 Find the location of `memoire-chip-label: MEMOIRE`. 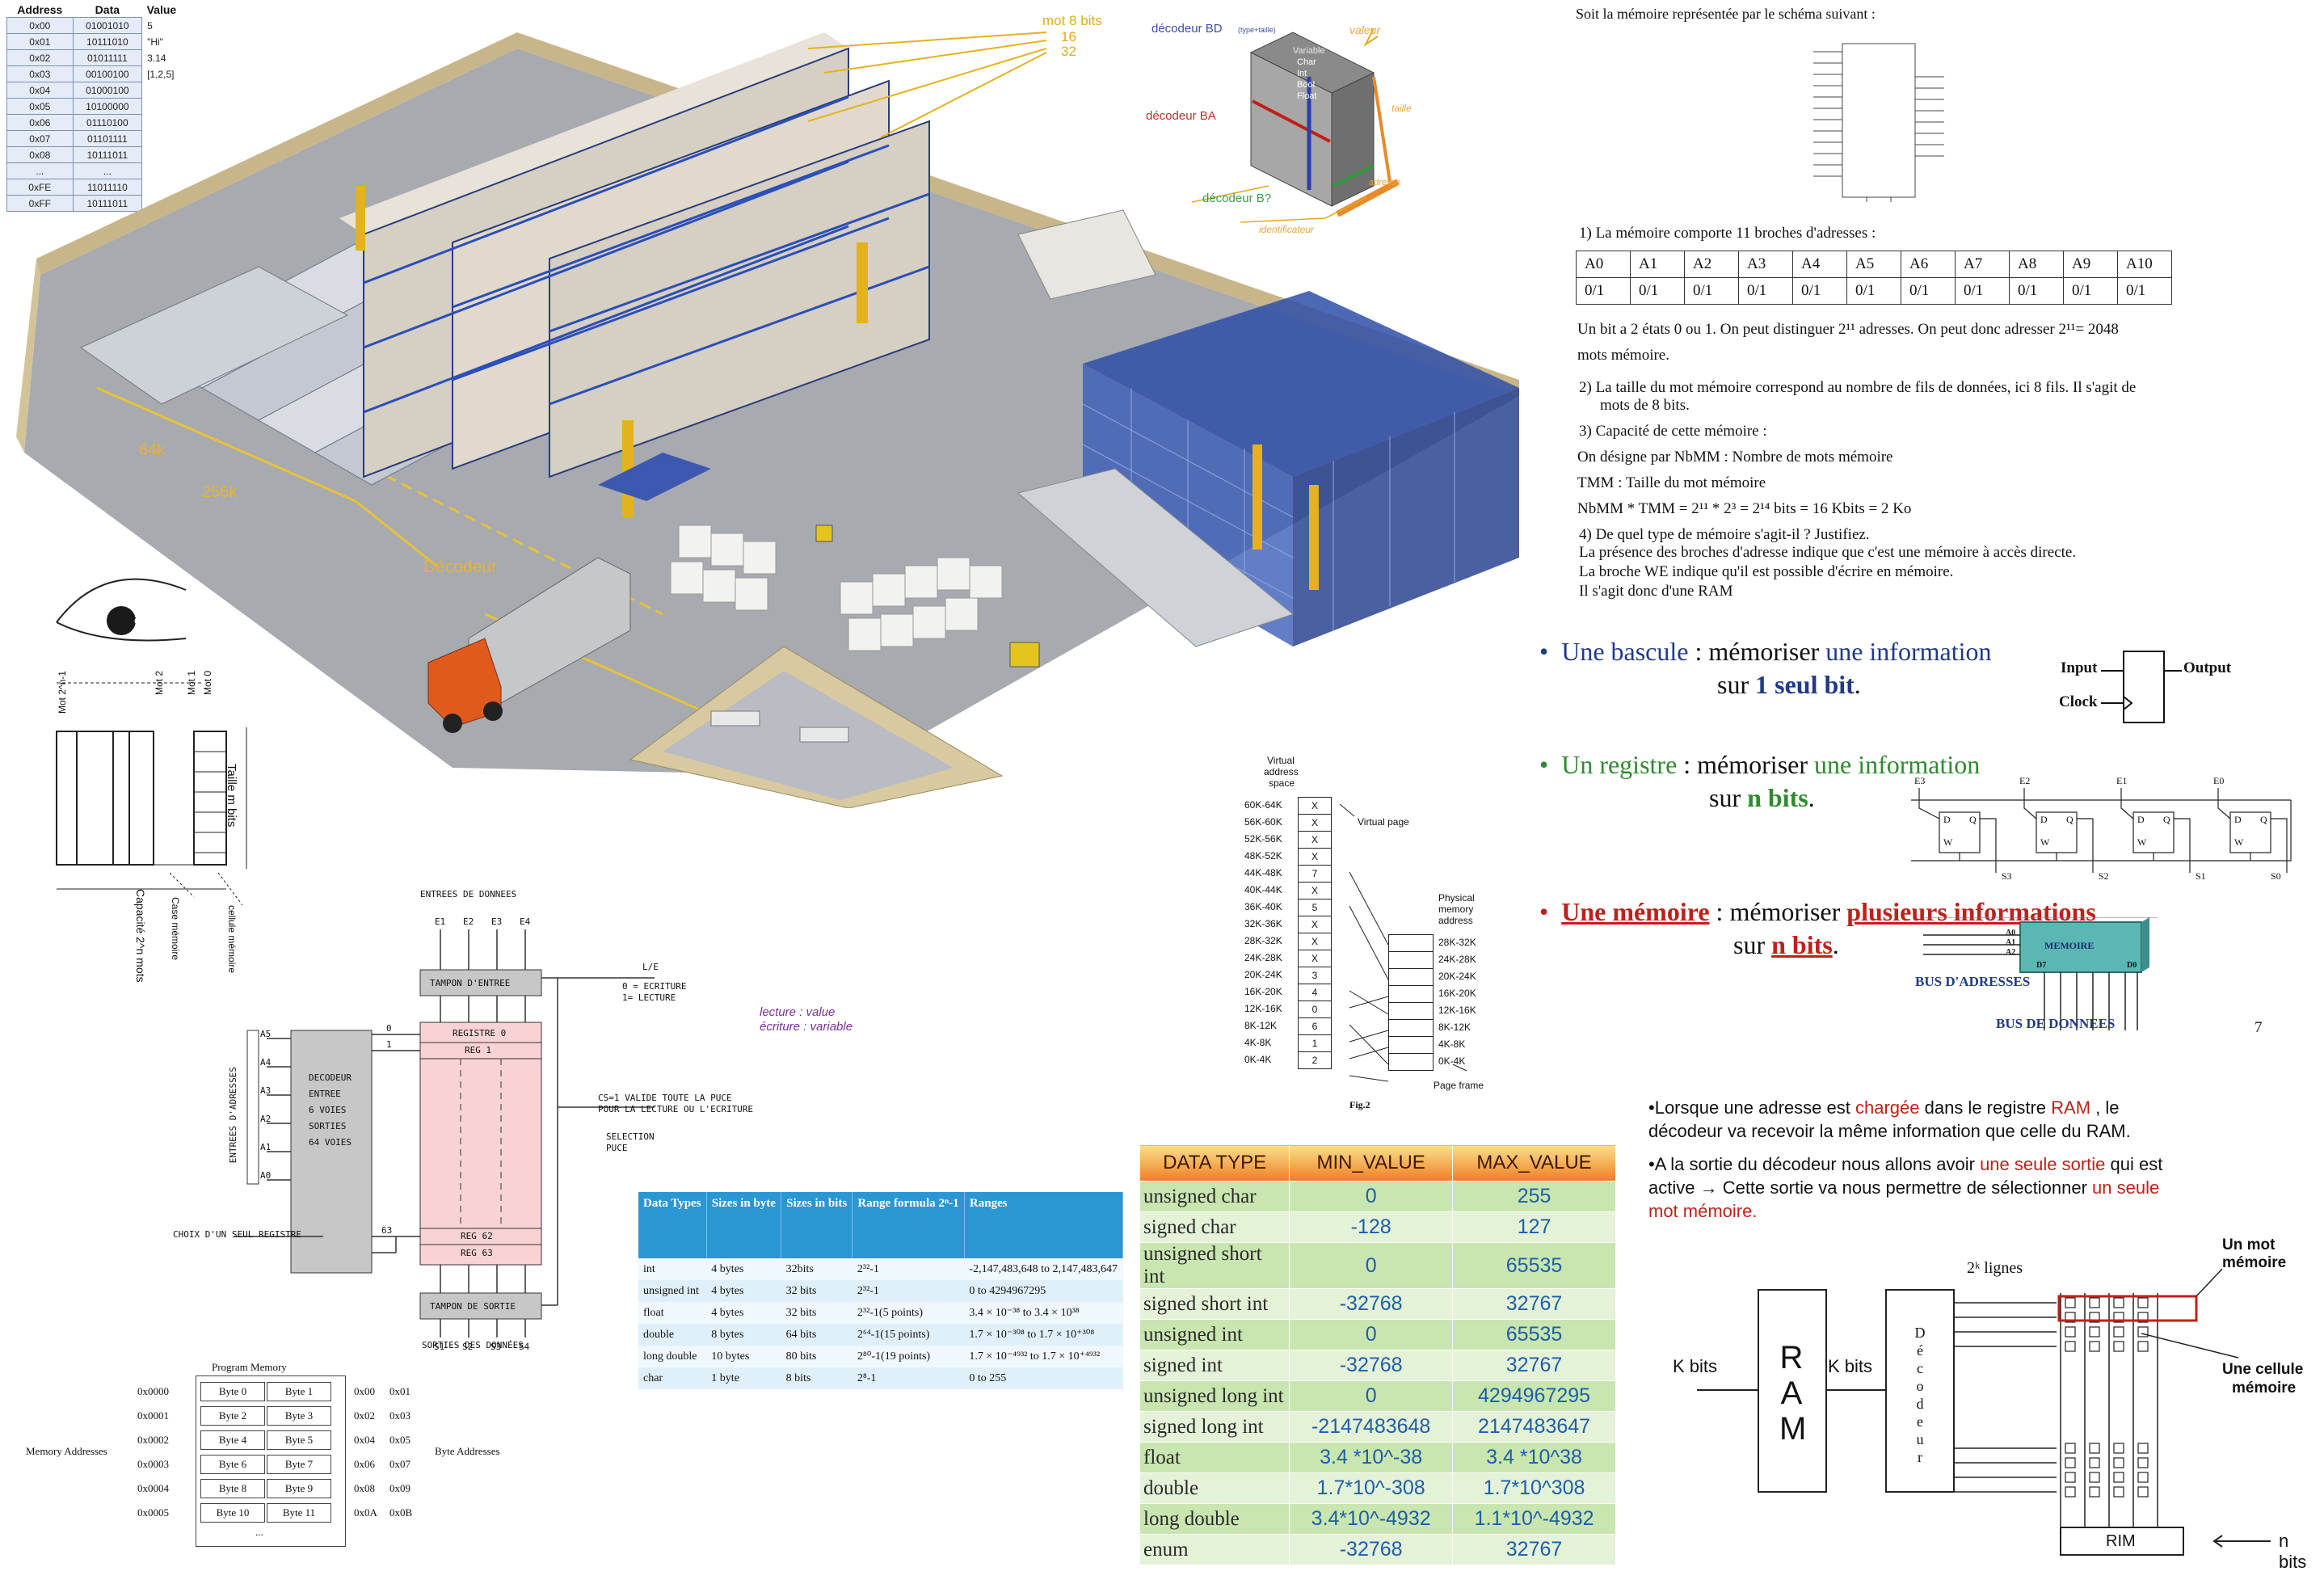

memoire-chip-label: MEMOIRE is located at coordinates (2069, 946).